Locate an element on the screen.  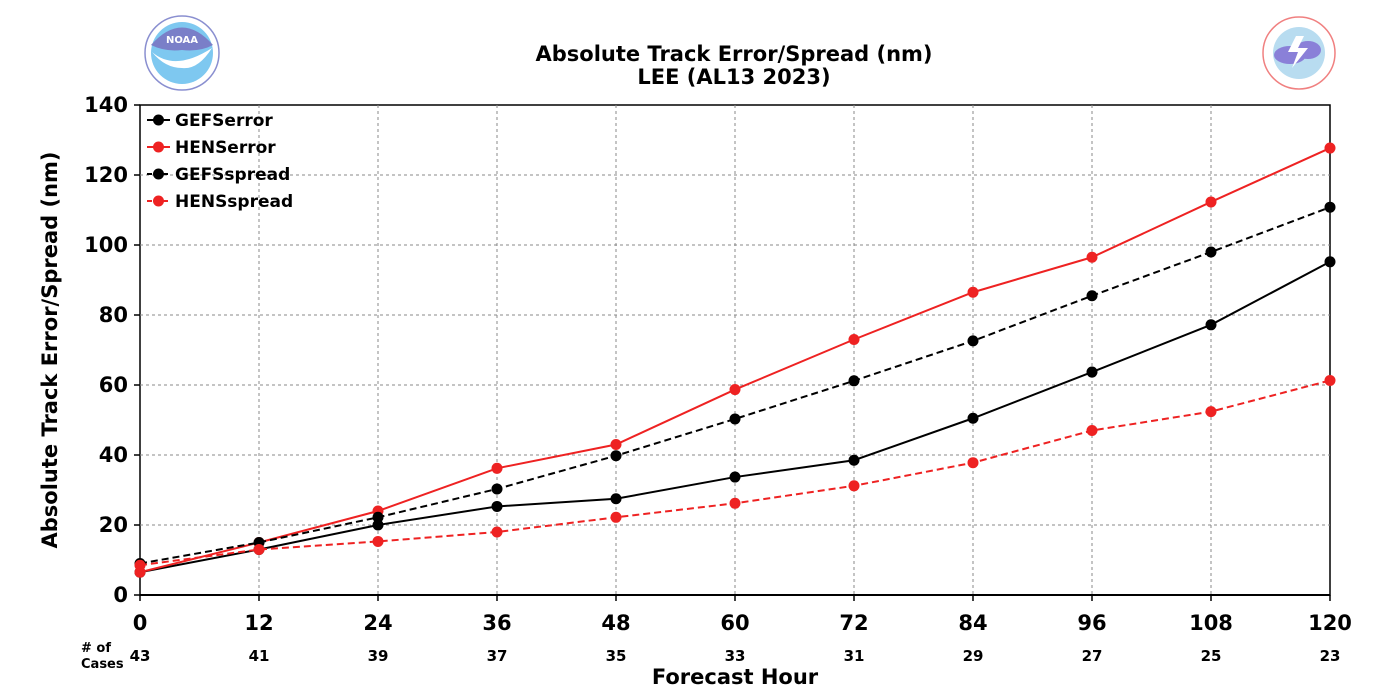
case-count: 27 is located at coordinates (1092, 656).